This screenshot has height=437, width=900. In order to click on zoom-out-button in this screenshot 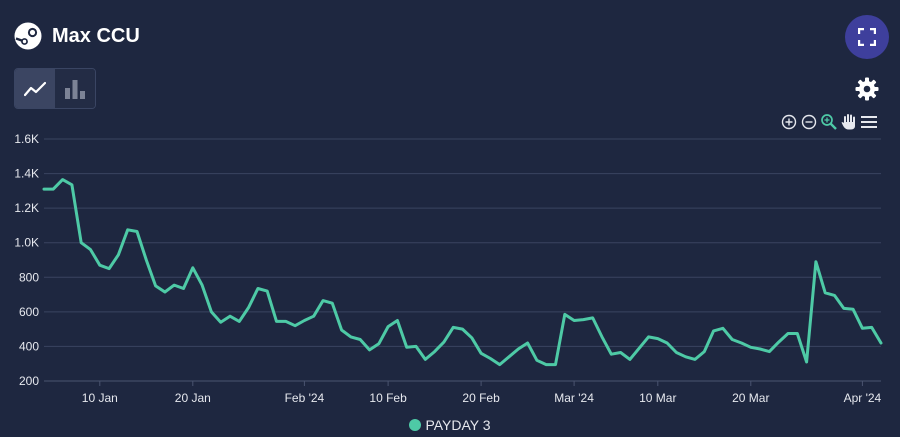, I will do `click(808, 121)`.